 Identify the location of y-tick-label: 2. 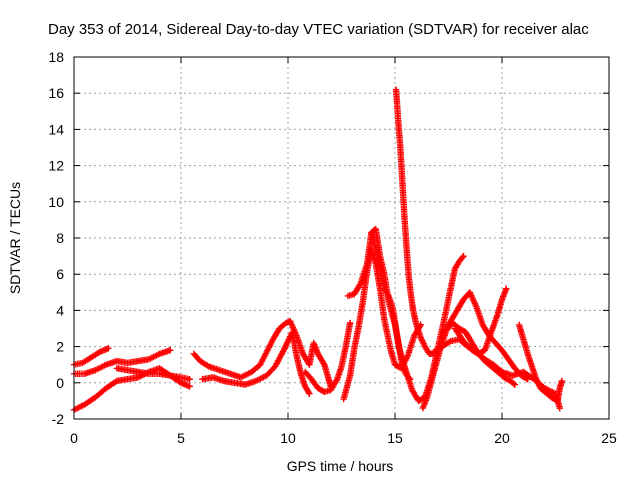
(60, 347).